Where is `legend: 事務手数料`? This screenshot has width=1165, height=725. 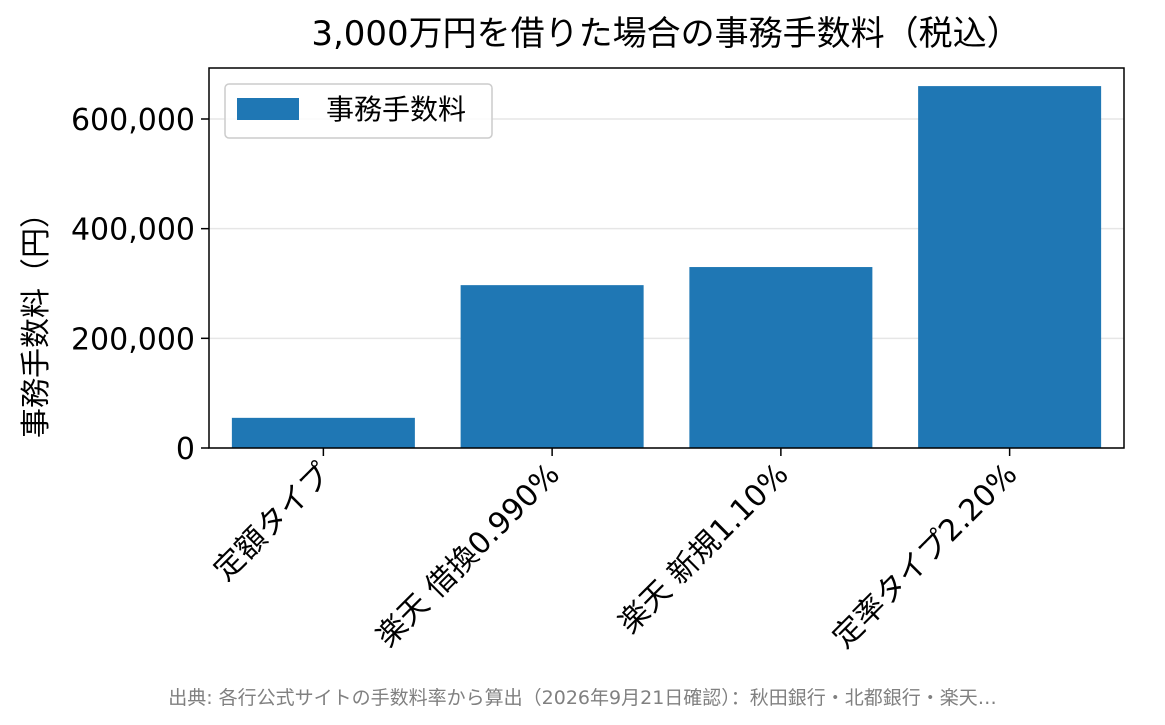 legend: 事務手数料 is located at coordinates (358, 111).